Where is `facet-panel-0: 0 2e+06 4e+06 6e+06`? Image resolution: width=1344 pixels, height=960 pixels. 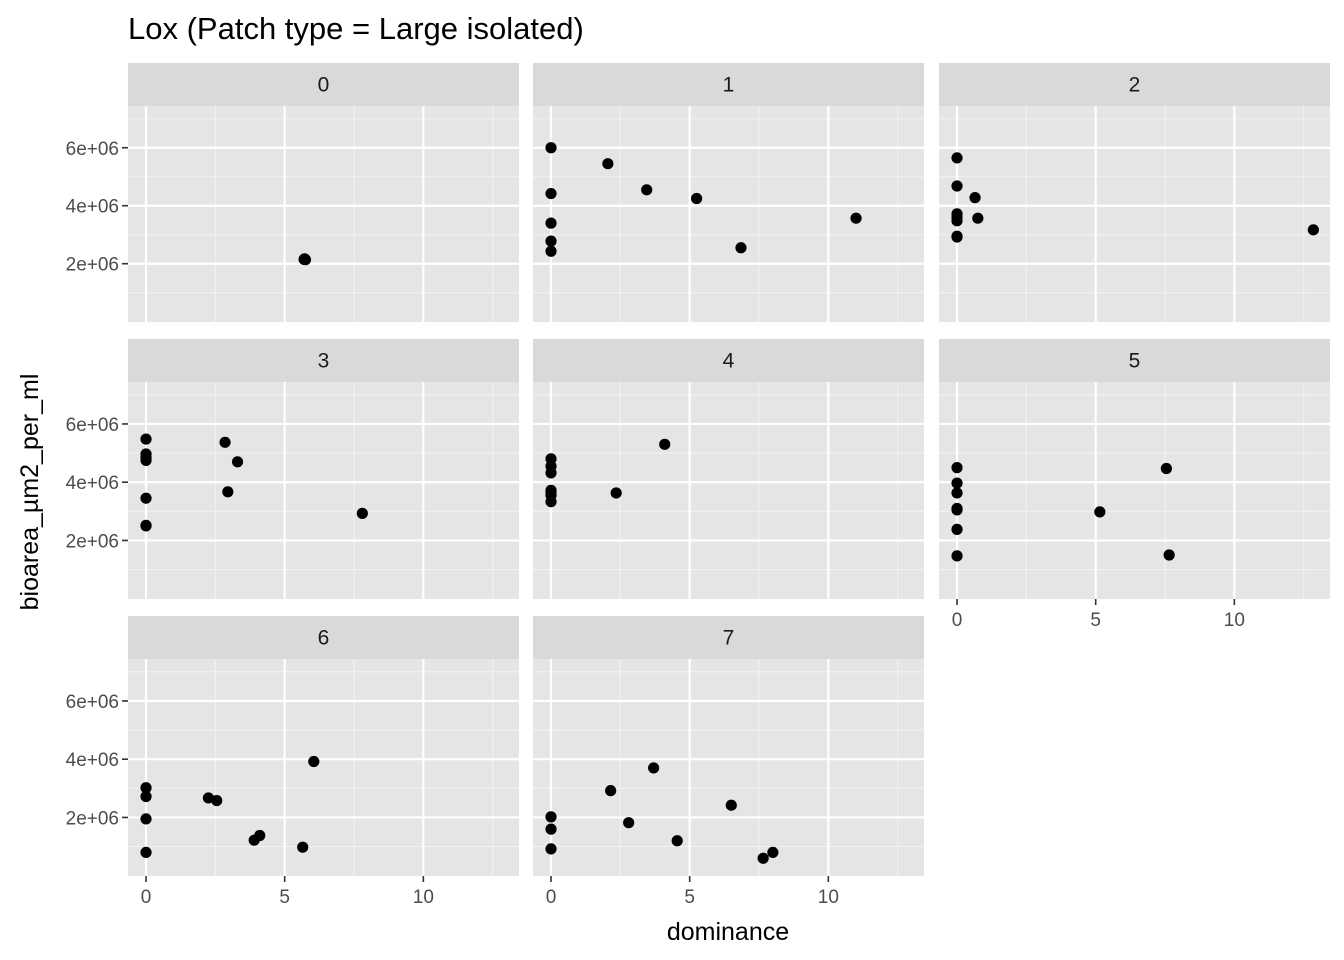
facet-panel-0: 0 2e+06 4e+06 6e+06 is located at coordinates (292, 192).